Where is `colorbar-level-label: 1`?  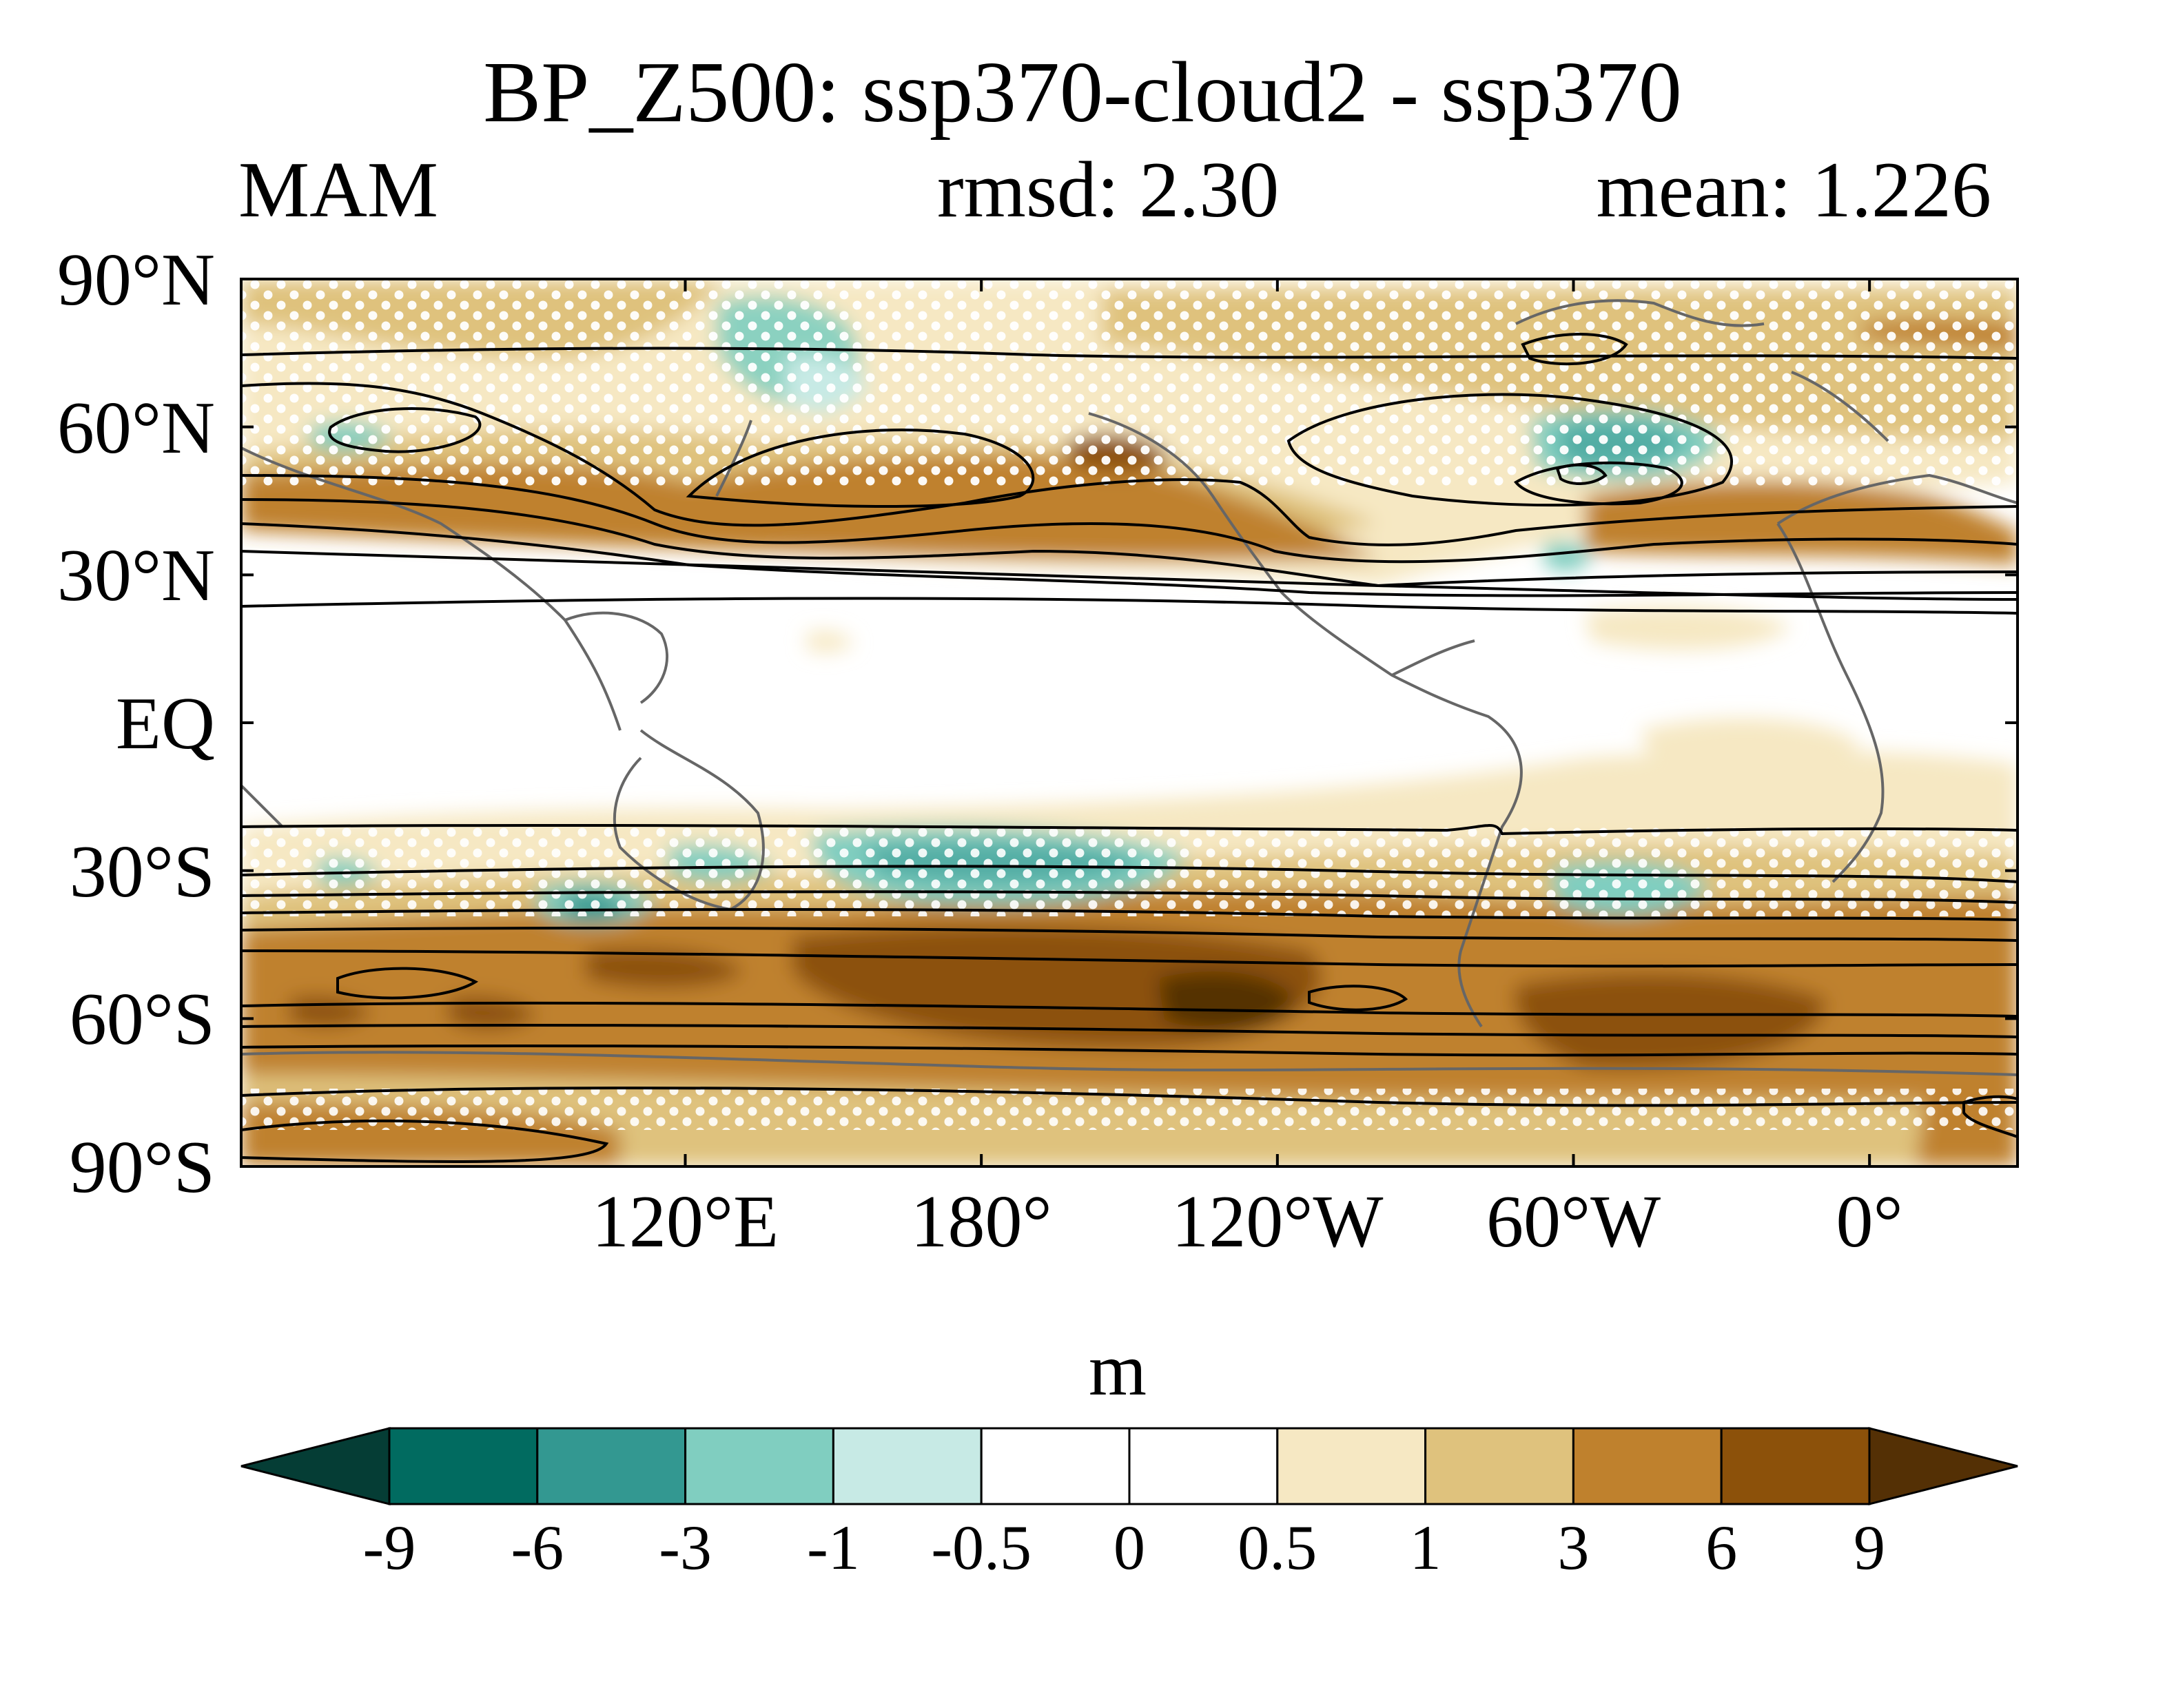
colorbar-level-label: 1 is located at coordinates (1425, 1547).